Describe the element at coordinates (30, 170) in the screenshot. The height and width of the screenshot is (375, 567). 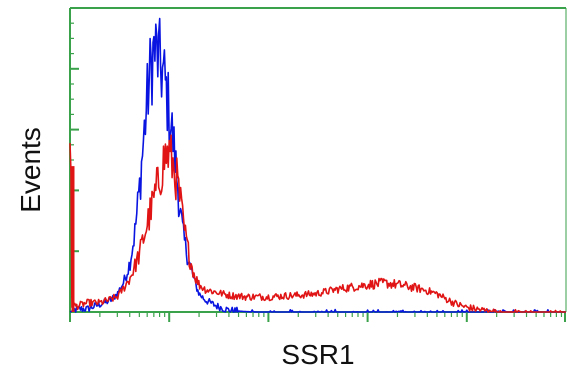
I see `y-axis-label: Events` at that location.